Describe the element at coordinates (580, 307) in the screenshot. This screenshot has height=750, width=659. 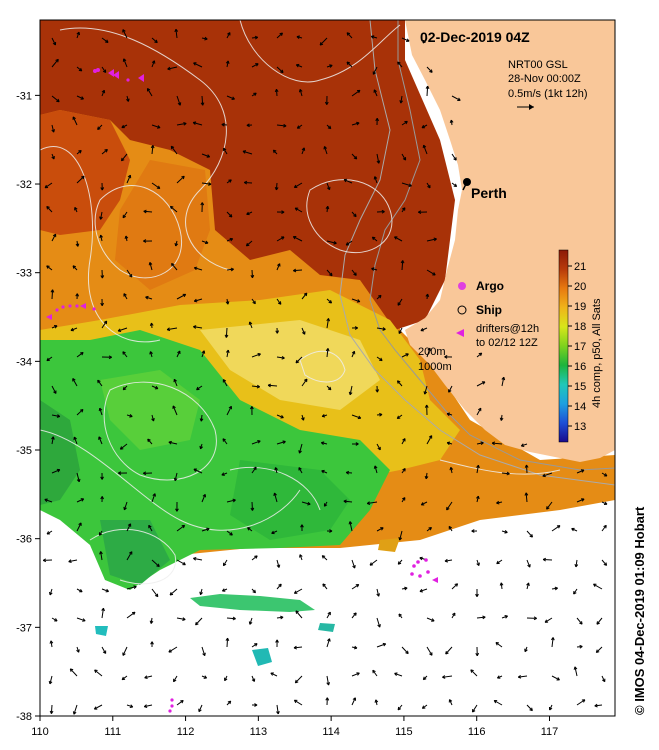
I see `colorbar-tick-label: 19` at that location.